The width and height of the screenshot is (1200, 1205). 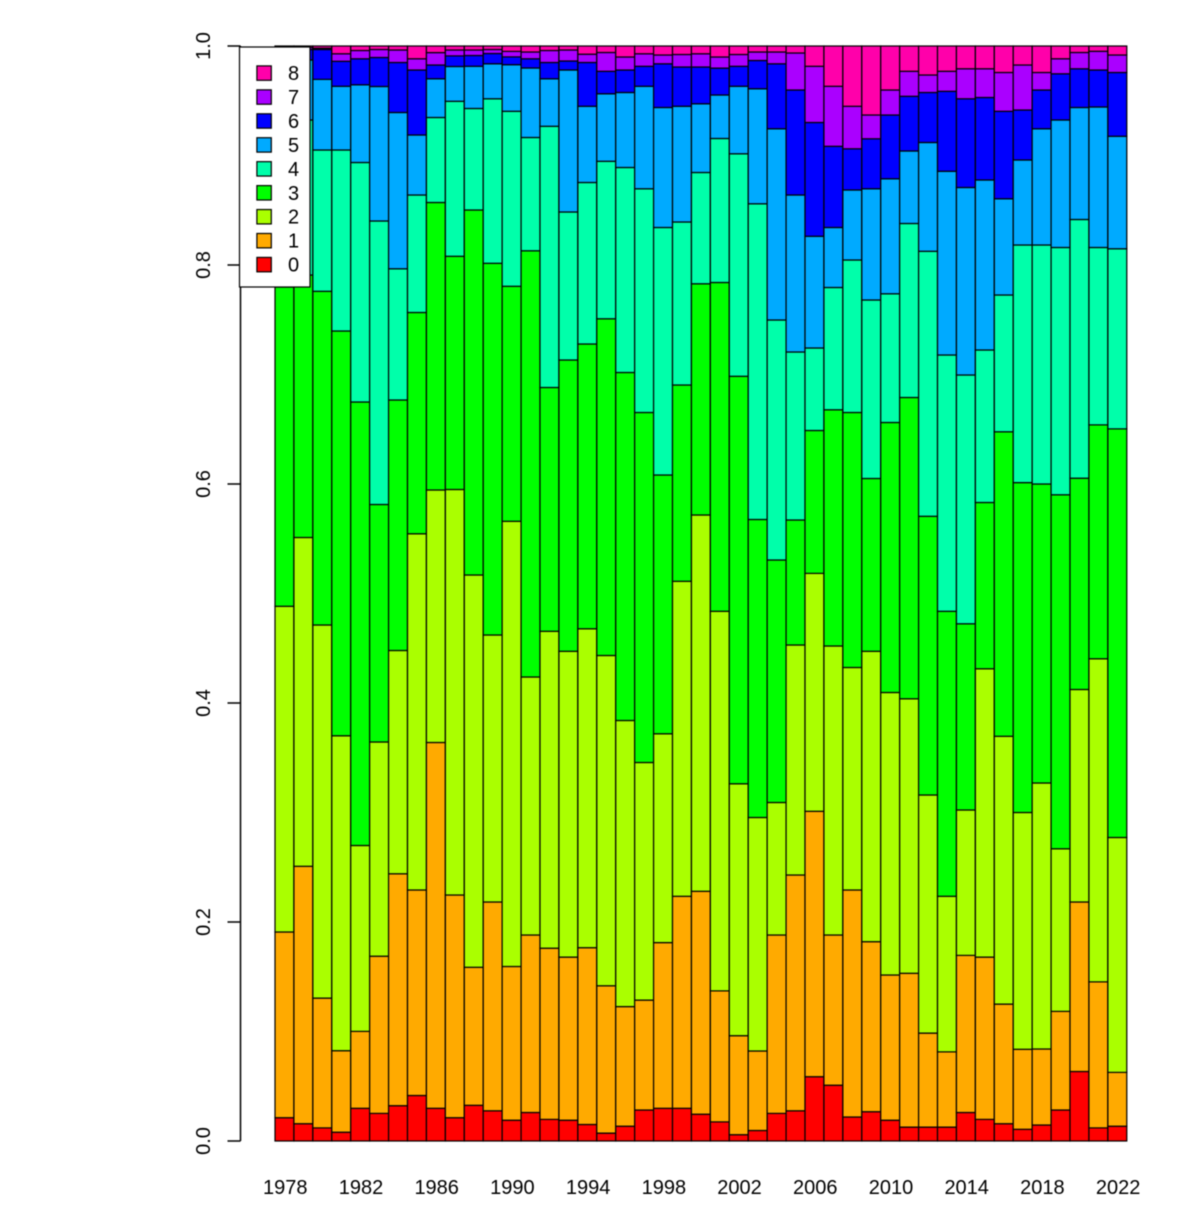 I want to click on svg-text: 4, so click(x=293, y=170).